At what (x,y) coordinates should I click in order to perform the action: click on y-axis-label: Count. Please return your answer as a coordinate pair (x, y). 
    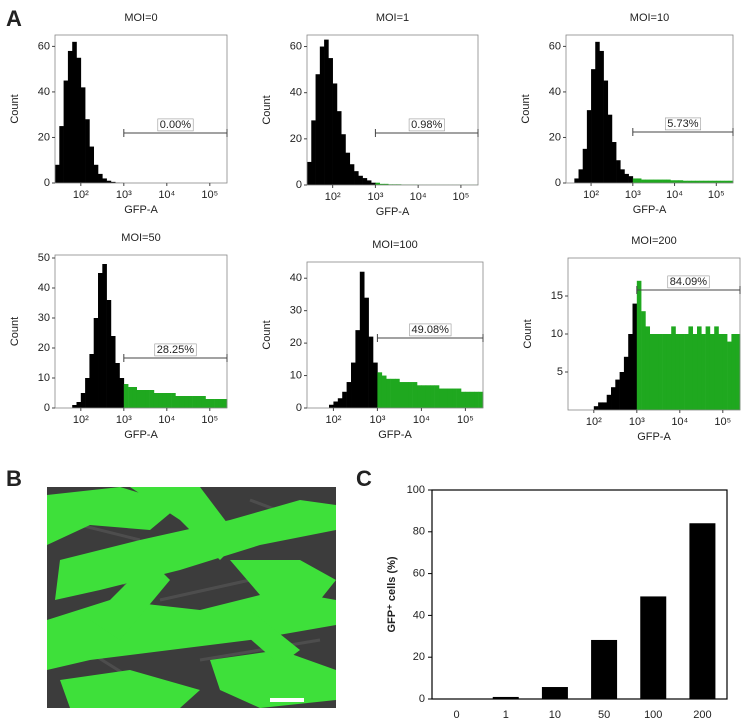
    Looking at the image, I should click on (526, 108).